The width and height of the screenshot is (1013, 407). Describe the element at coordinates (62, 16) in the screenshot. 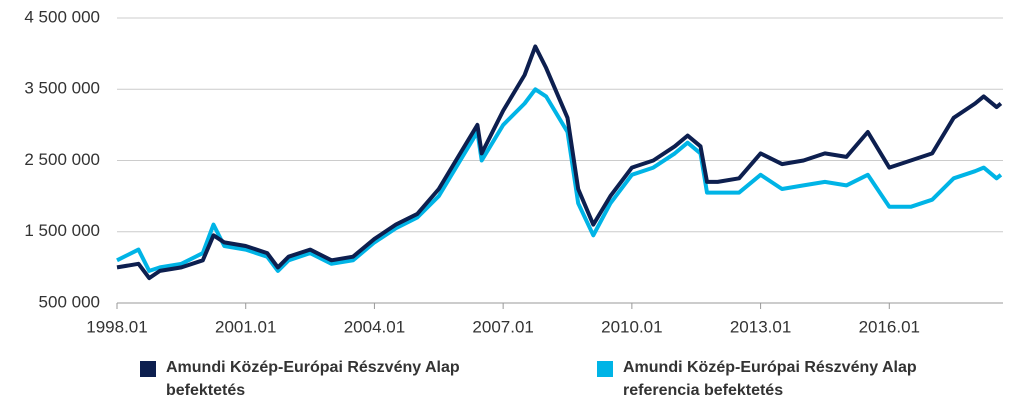

I see `y-tick-label: 4 500 000` at that location.